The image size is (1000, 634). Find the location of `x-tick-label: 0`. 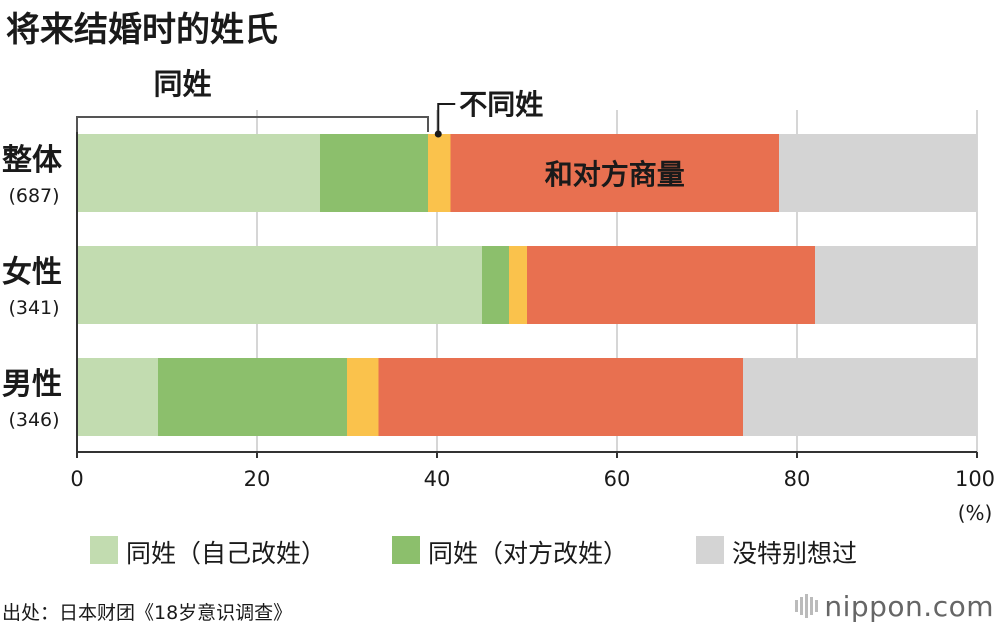

x-tick-label: 0 is located at coordinates (76, 479).